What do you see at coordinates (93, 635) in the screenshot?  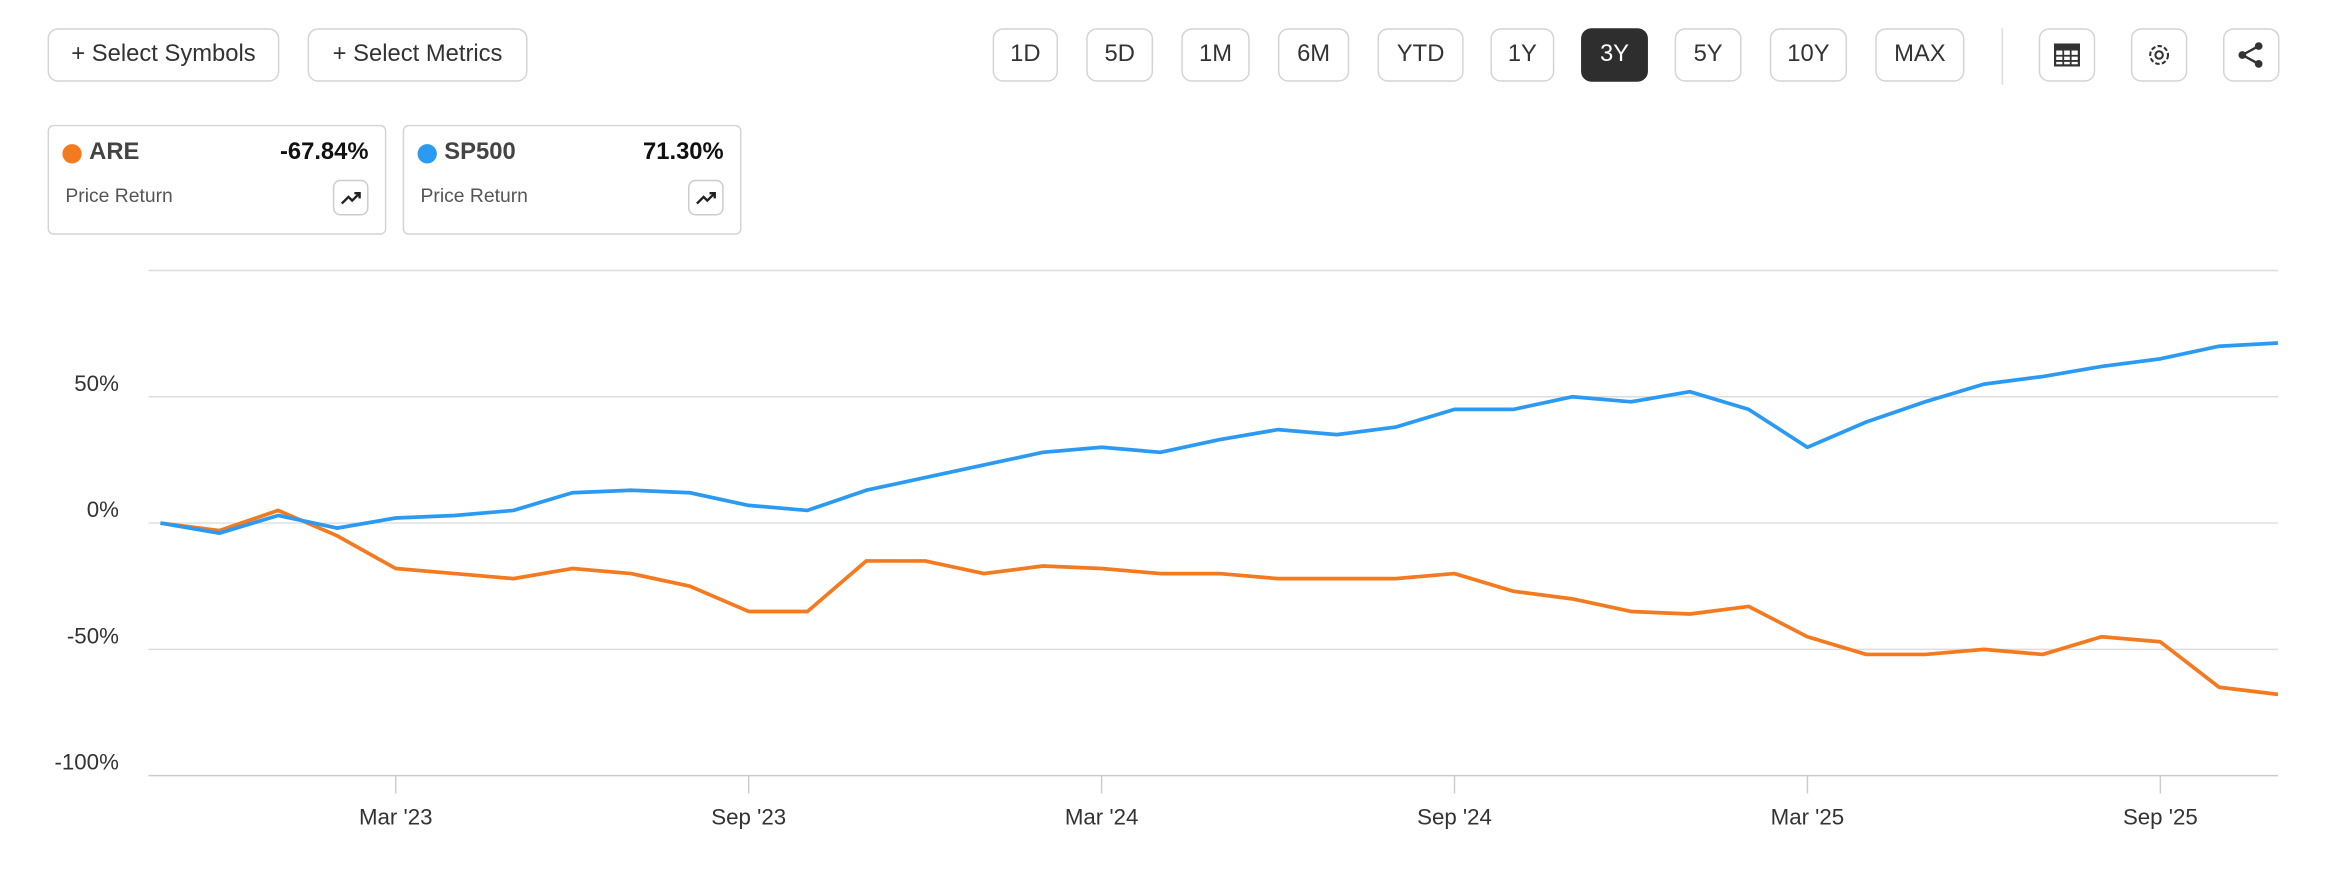 I see `y-tick-label: -50%` at bounding box center [93, 635].